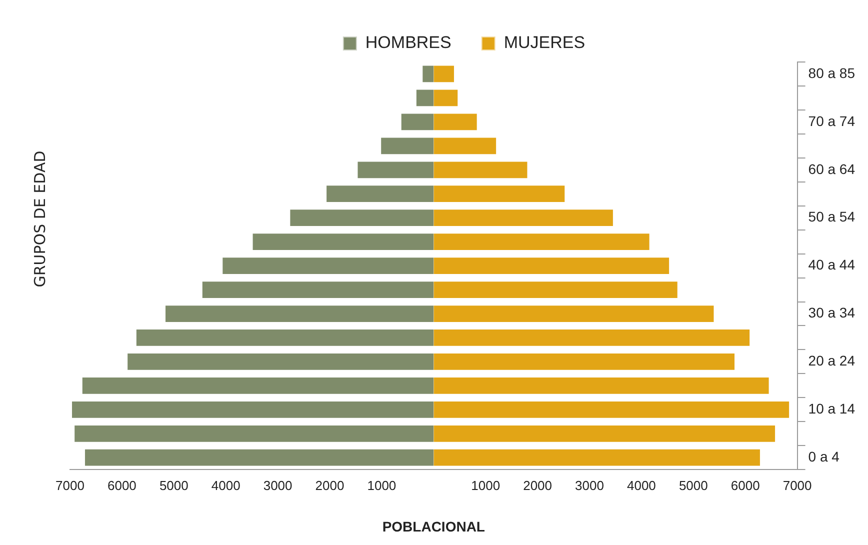 The image size is (868, 545). I want to click on x-axis-title: POBLACIONAL, so click(434, 526).